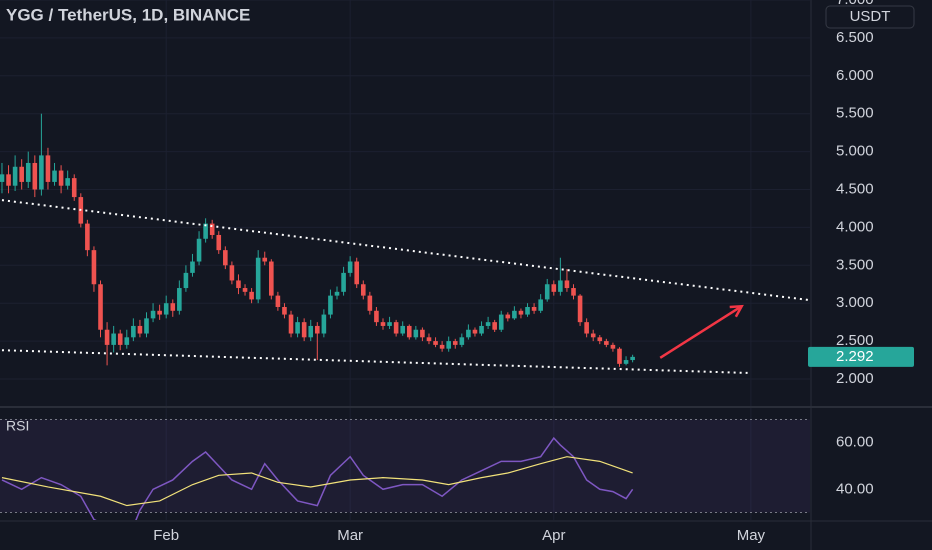 This screenshot has height=550, width=932. I want to click on x-tick-label: Feb, so click(166, 535).